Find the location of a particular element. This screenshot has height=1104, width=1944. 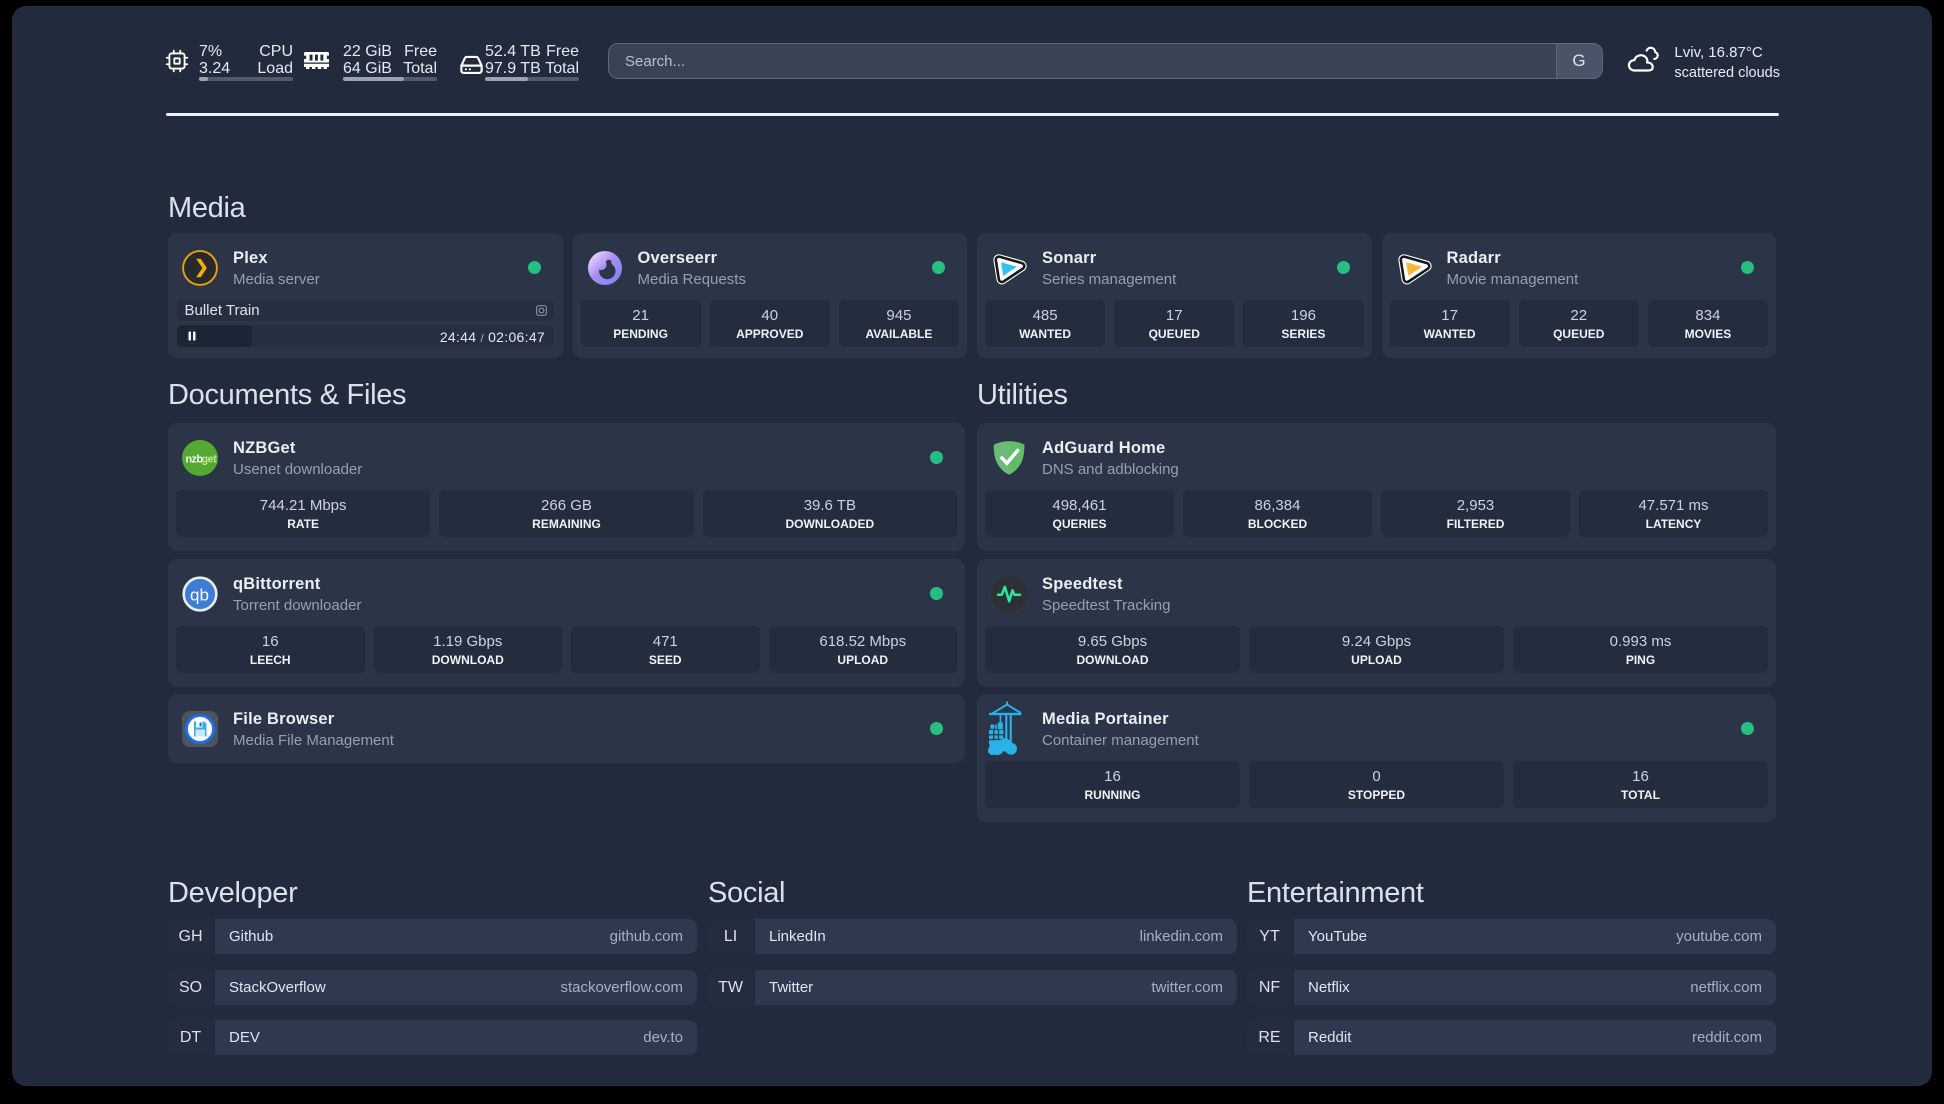

svg-text: get is located at coordinates (210, 460).